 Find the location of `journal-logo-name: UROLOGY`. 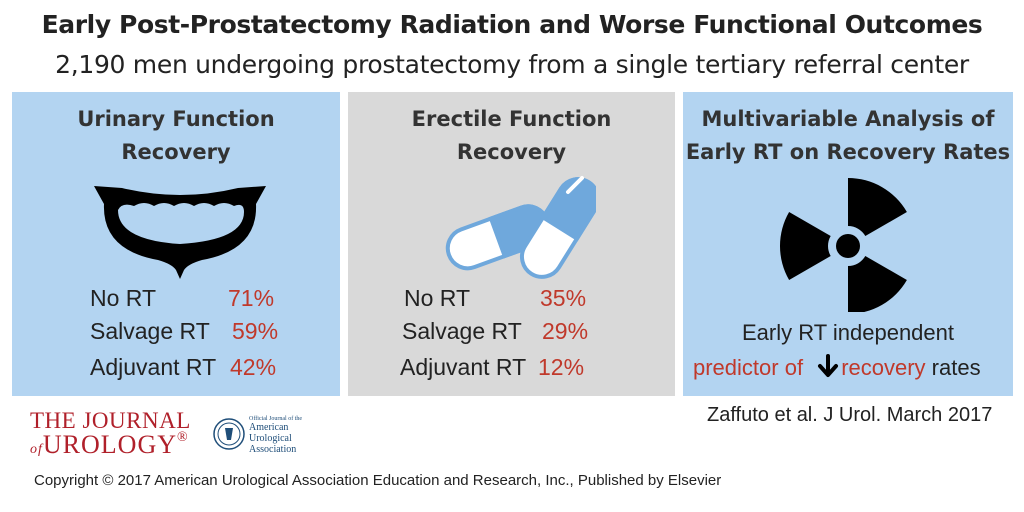

journal-logo-name: UROLOGY is located at coordinates (109, 444).